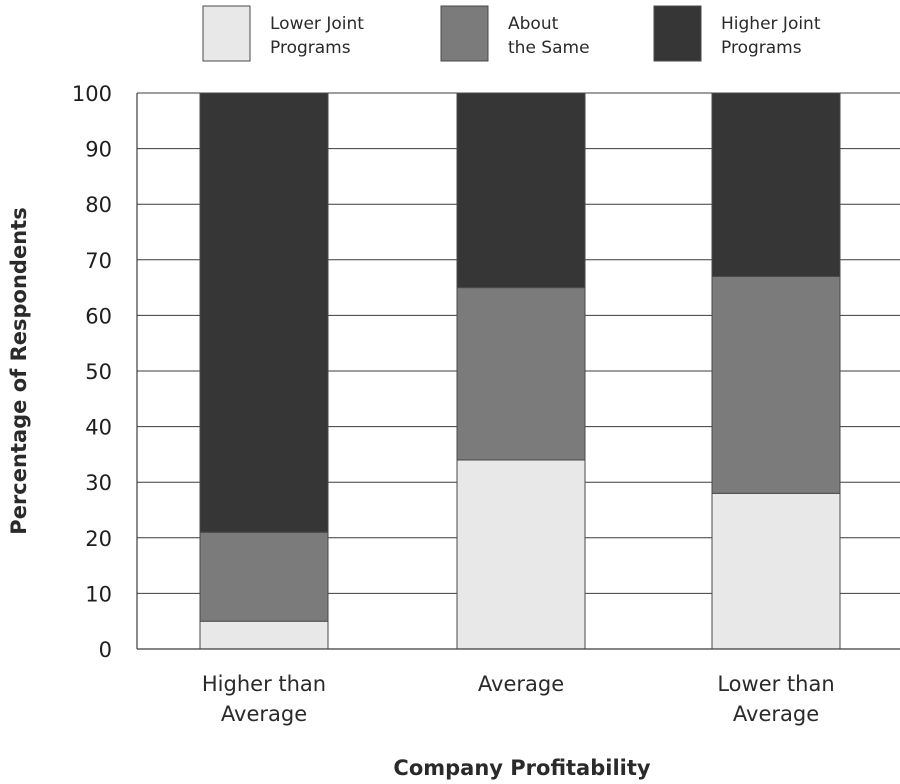 The width and height of the screenshot is (900, 784). What do you see at coordinates (677, 33) in the screenshot?
I see `legend-swatch-higher-joint-programs` at bounding box center [677, 33].